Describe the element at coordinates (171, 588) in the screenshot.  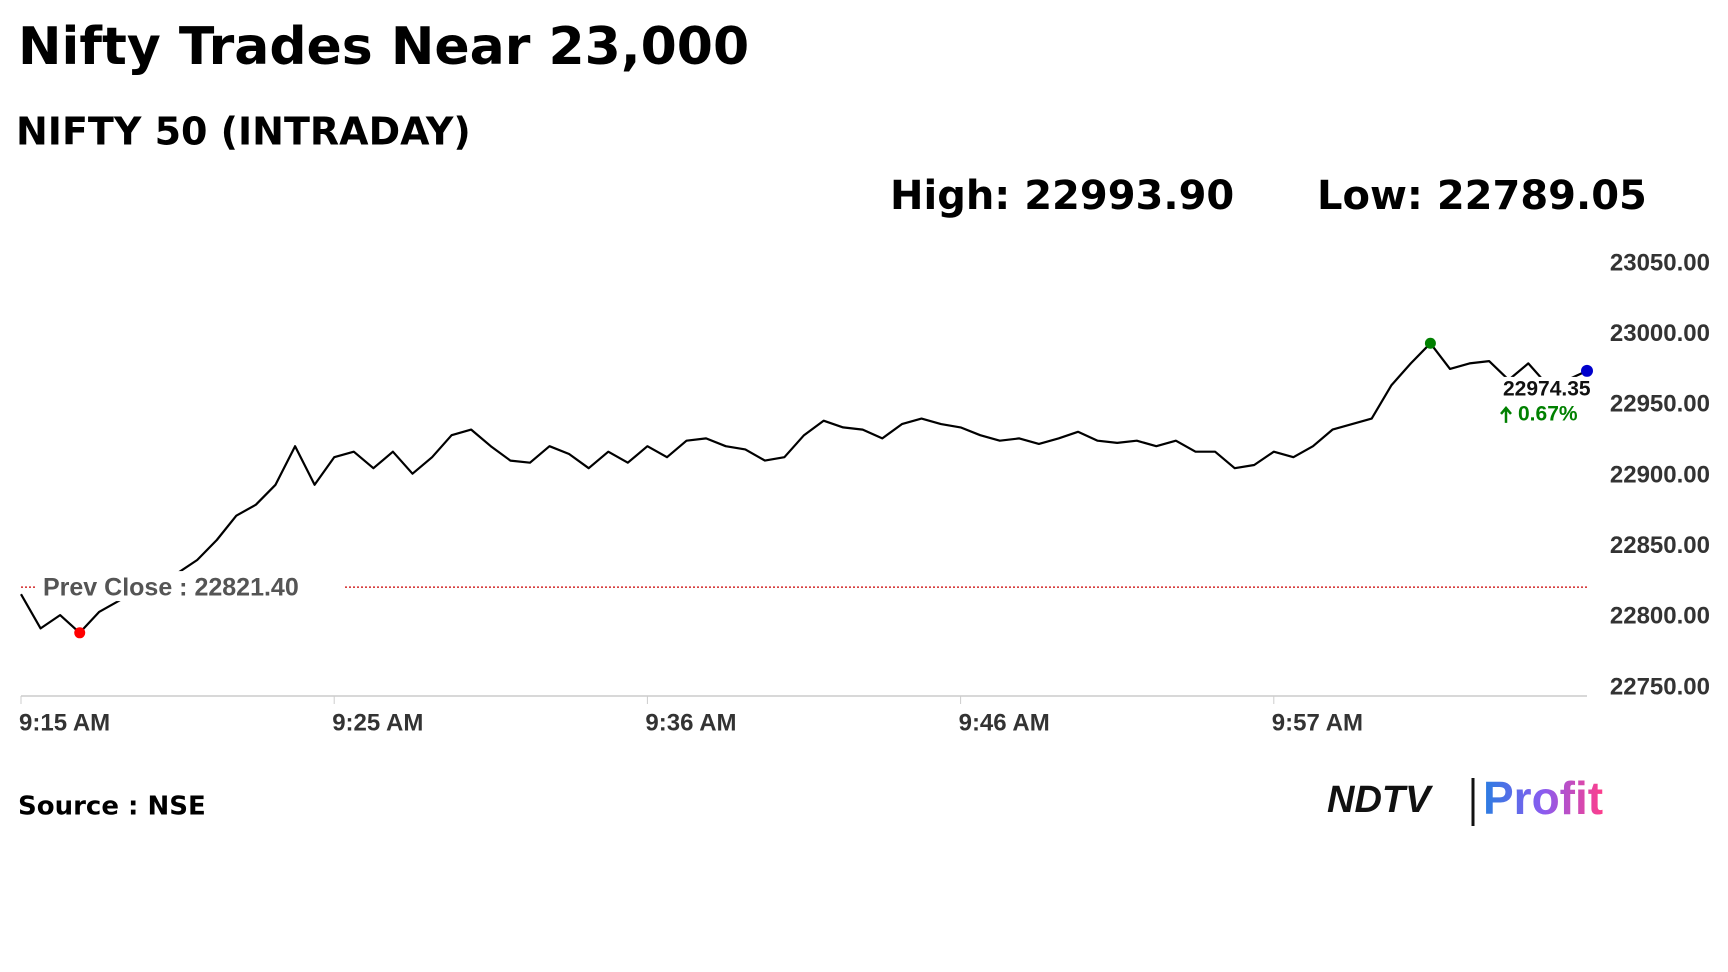
I see `prev-close-label: Prev Close : 22821.40` at that location.